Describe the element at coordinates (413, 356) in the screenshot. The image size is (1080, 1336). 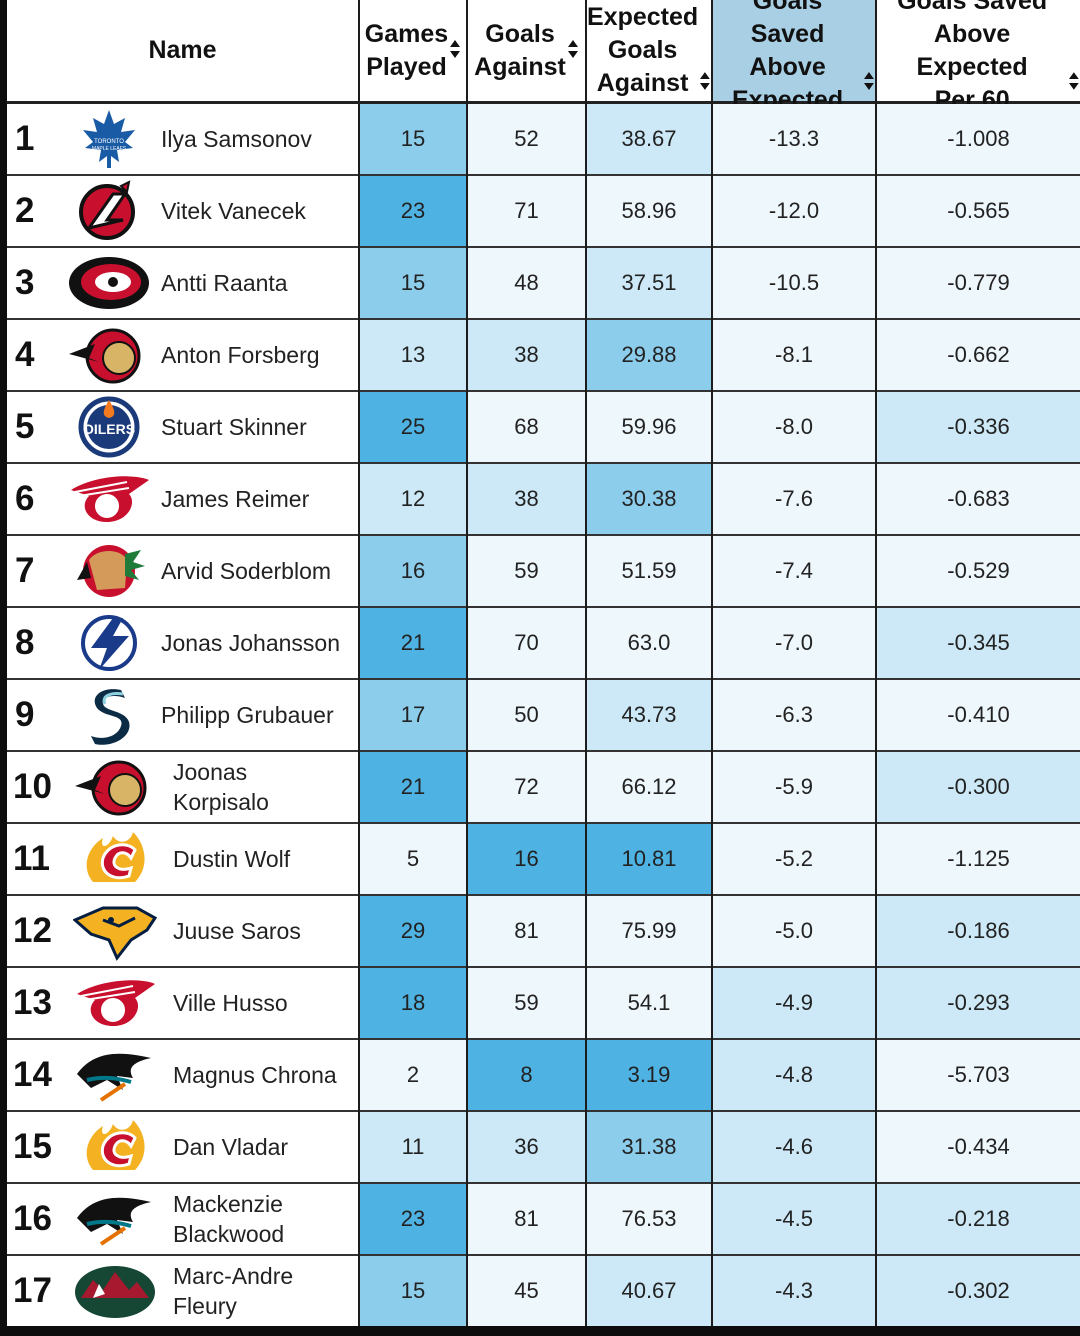
I see `games-played-cell: 13` at that location.